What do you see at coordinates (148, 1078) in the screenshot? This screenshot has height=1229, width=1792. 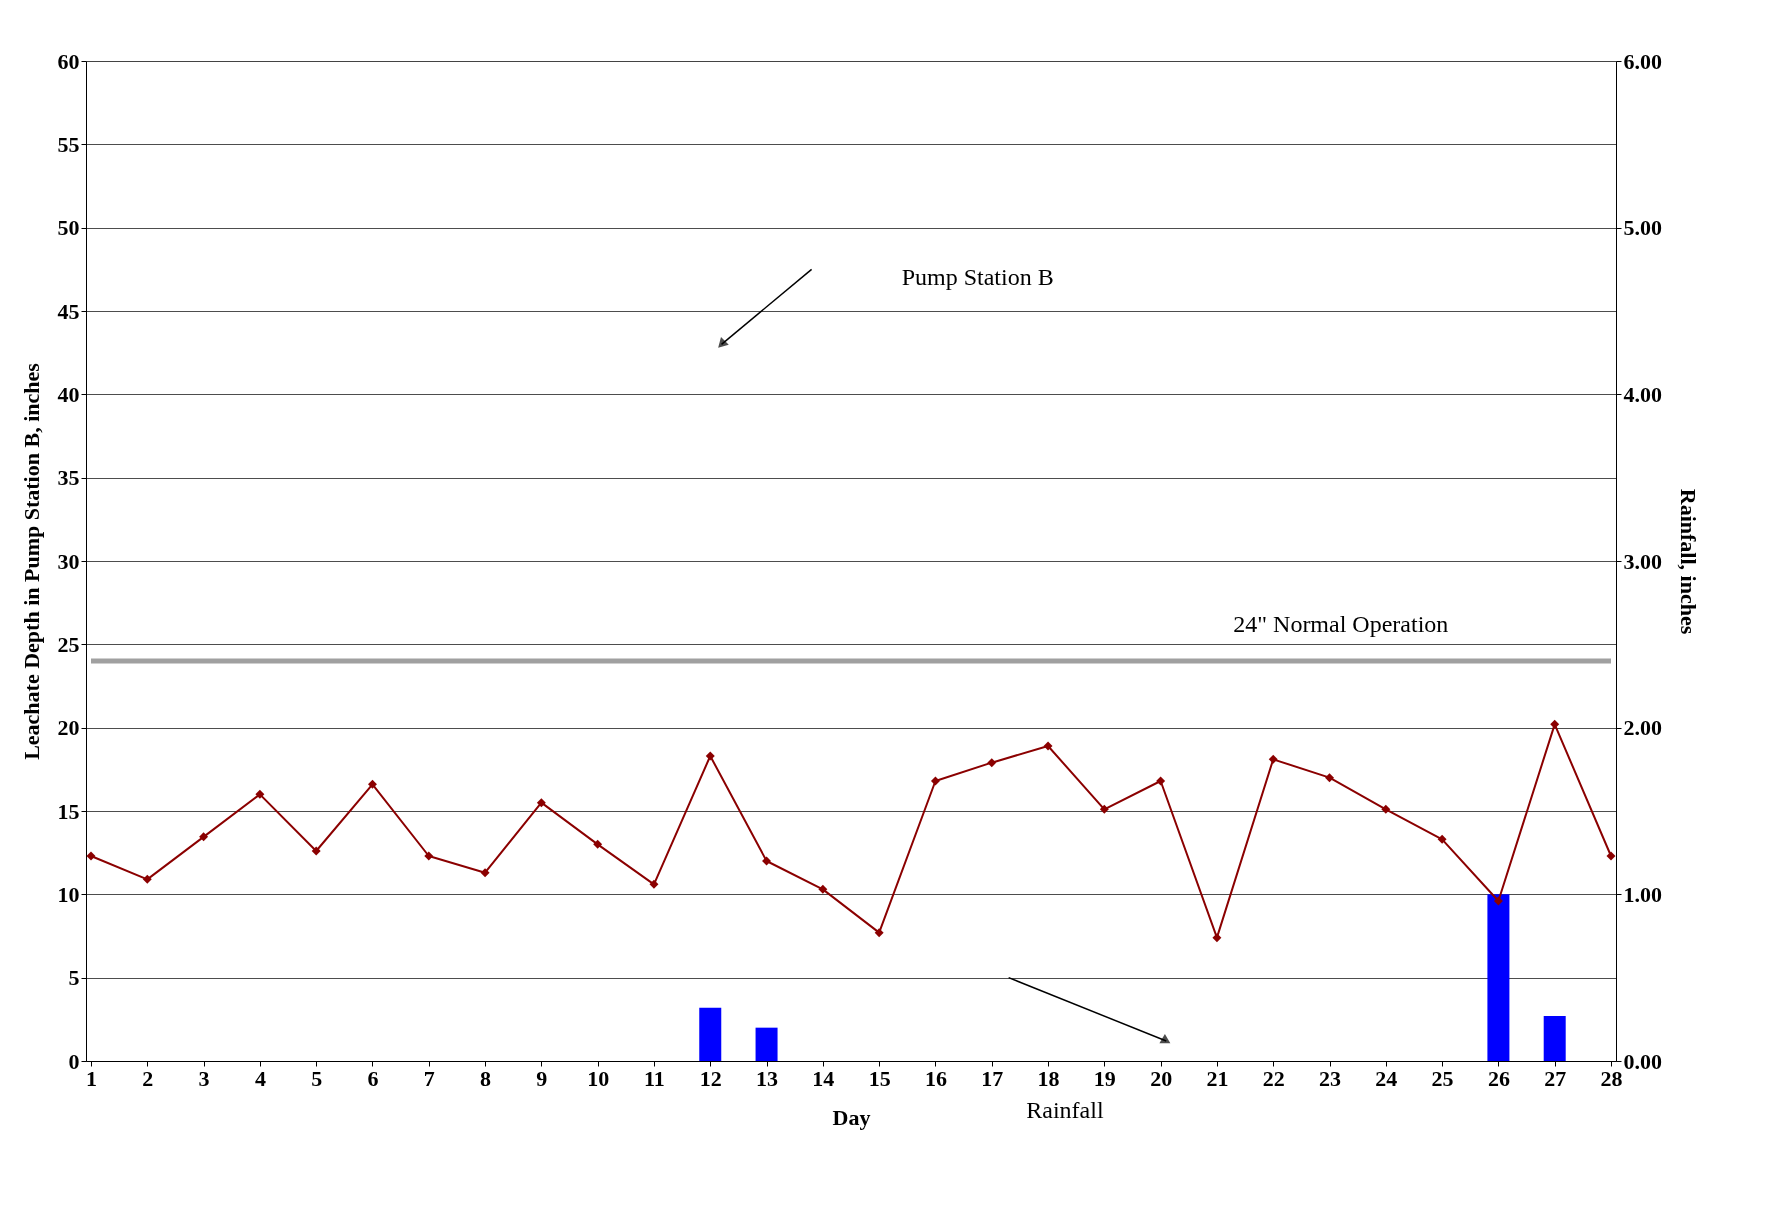 I see `x-tick-label: 2` at bounding box center [148, 1078].